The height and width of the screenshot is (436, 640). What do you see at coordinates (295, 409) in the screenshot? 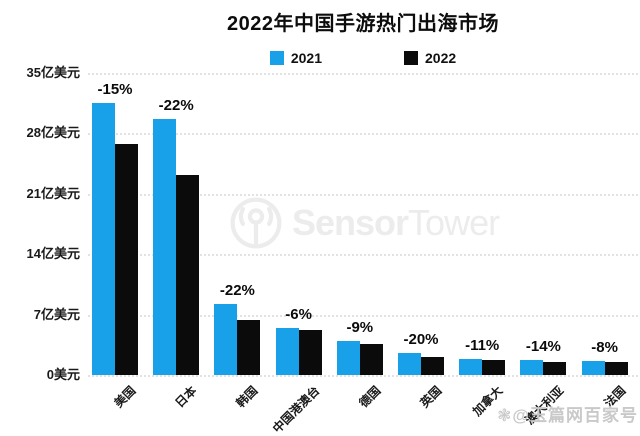
I see `x-axis-label-中国港澳台: 中国港澳台` at bounding box center [295, 409].